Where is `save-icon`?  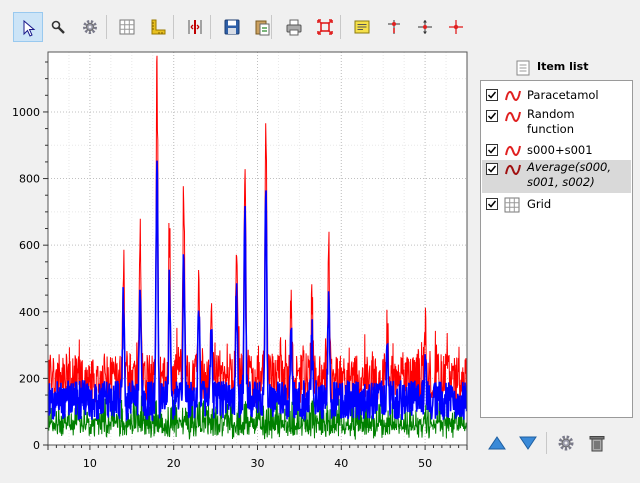
save-icon is located at coordinates (232, 27).